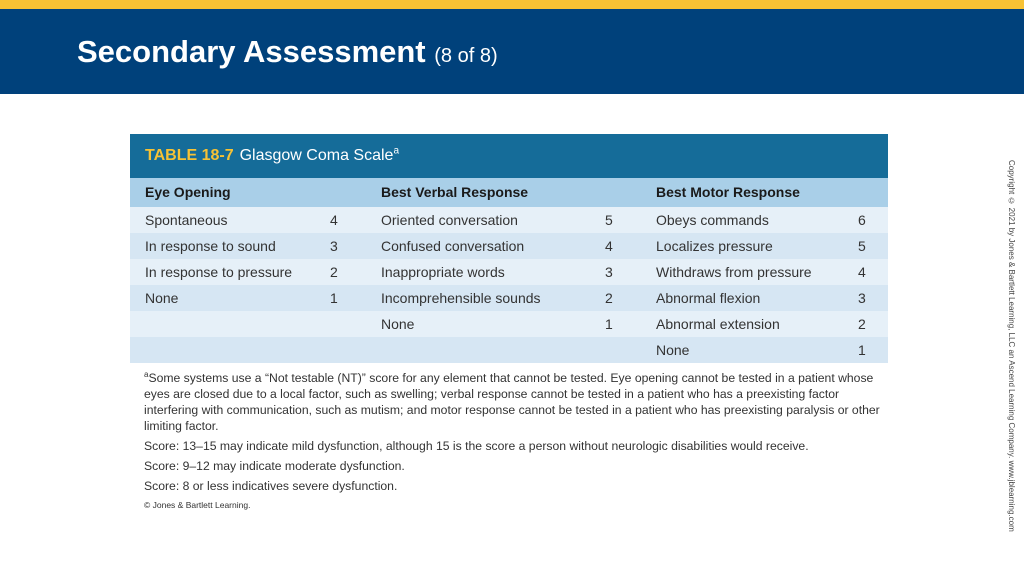  Describe the element at coordinates (609, 272) in the screenshot. I see `verbal-score: 3` at that location.